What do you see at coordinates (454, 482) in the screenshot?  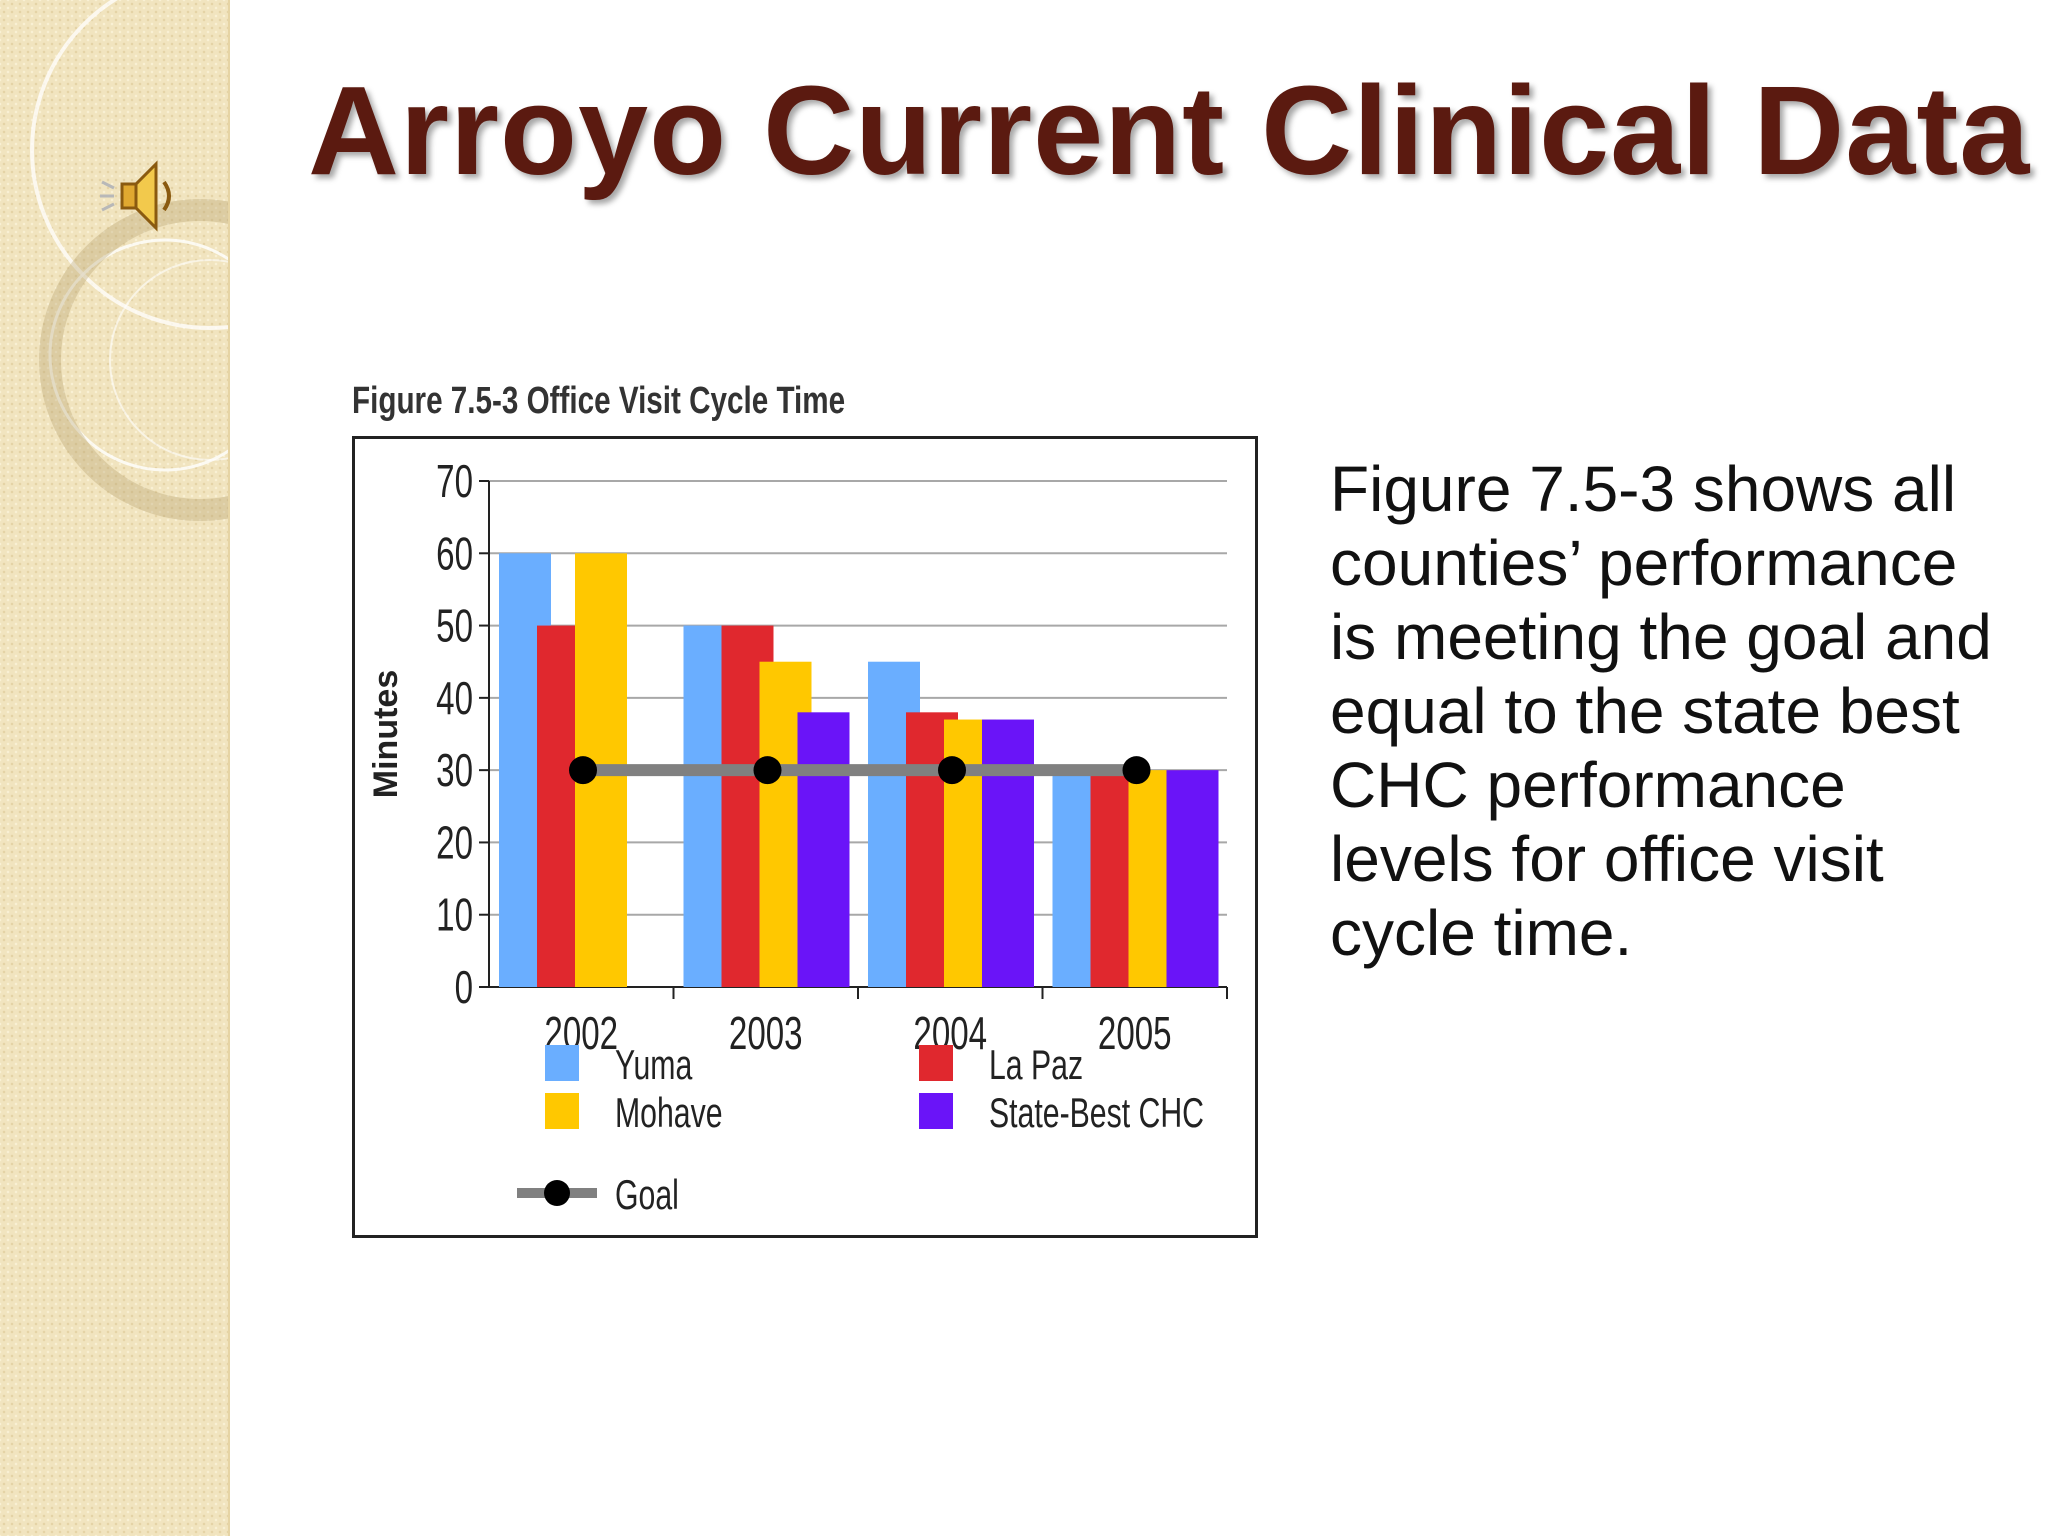 I see `y-tick-label: 70` at bounding box center [454, 482].